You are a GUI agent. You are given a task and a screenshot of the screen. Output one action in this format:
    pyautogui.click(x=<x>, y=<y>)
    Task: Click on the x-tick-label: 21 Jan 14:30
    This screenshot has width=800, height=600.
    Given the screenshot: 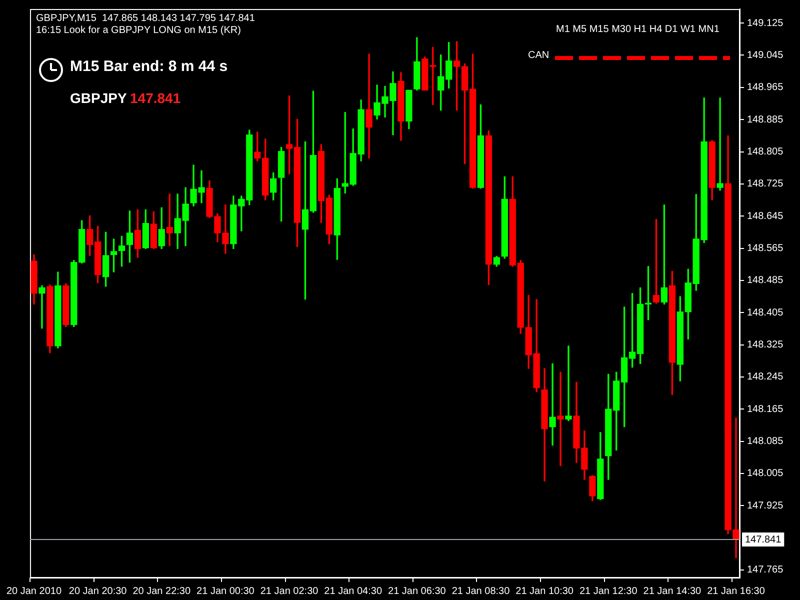 What is the action you would take?
    pyautogui.click(x=672, y=591)
    